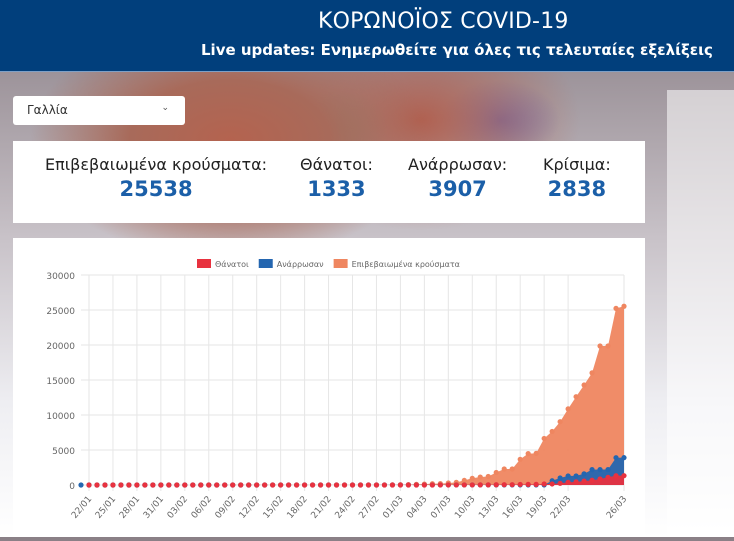 This screenshot has width=734, height=541. What do you see at coordinates (441, 508) in the screenshot?
I see `x-tick-label: 07/03` at bounding box center [441, 508].